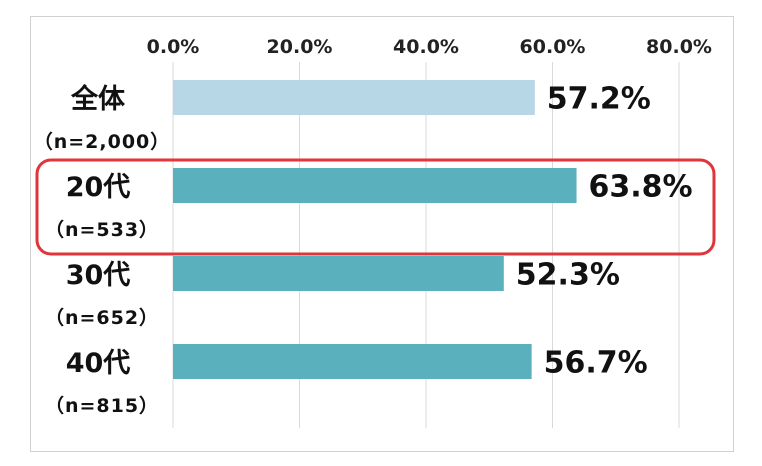 Image resolution: width=762 pixels, height=466 pixels. Describe the element at coordinates (102, 317) in the screenshot. I see `category-sample-size: （n=652）` at that location.